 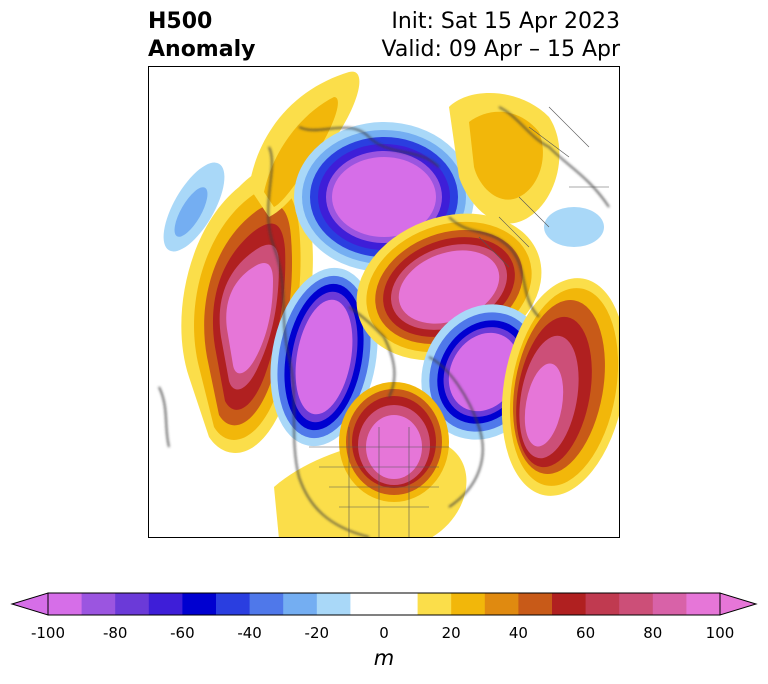 I want to click on title-type: Anomaly, so click(x=202, y=49).